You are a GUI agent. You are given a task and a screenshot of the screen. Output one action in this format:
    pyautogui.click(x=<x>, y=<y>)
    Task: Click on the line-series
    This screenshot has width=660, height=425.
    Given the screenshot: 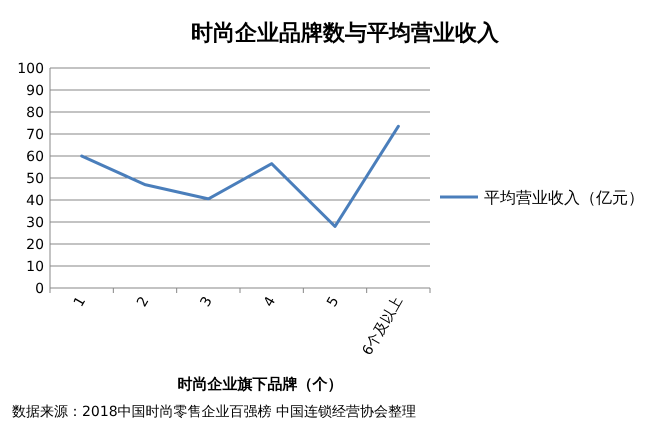 What is the action you would take?
    pyautogui.click(x=240, y=176)
    